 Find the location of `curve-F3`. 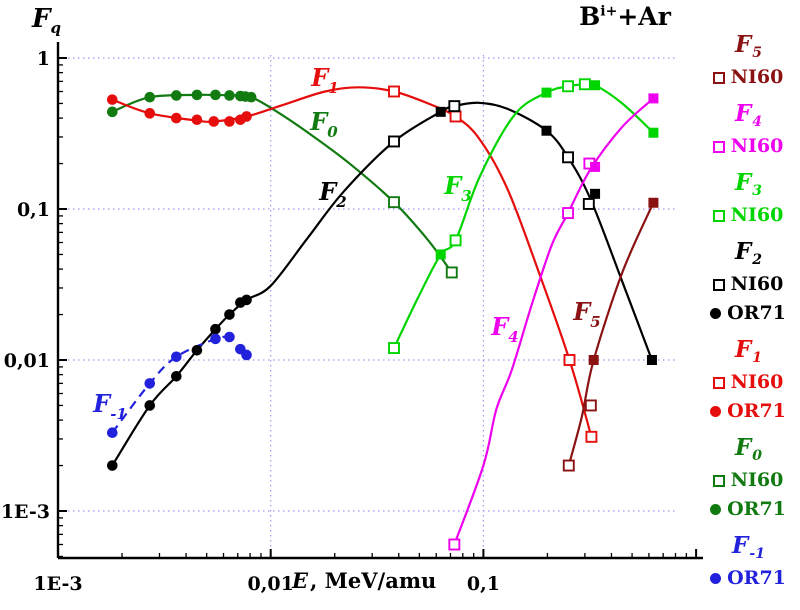

curve-F3 is located at coordinates (524, 215).